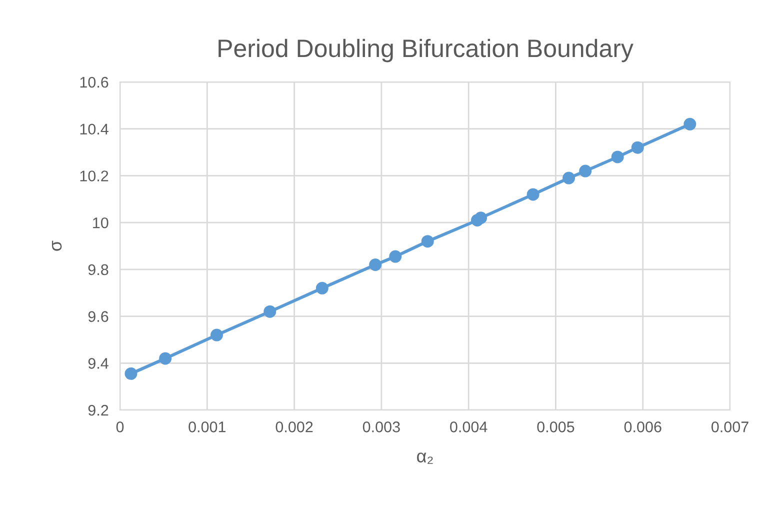 The image size is (766, 506). Describe the element at coordinates (94, 176) in the screenshot. I see `y-tick-label: 10.2` at that location.